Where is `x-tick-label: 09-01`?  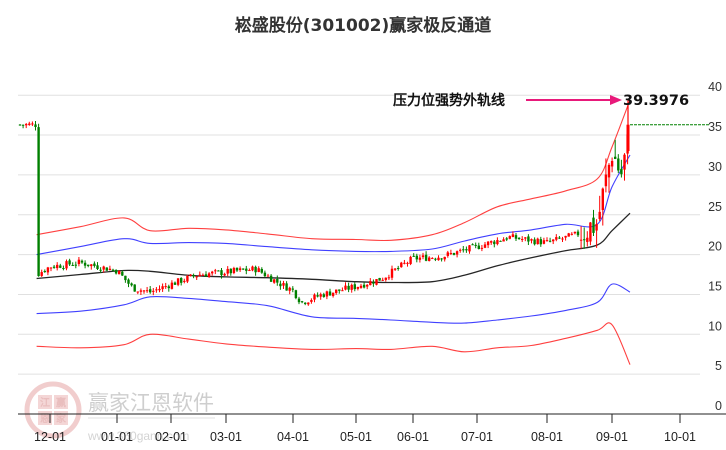 x-tick-label: 09-01 is located at coordinates (612, 437).